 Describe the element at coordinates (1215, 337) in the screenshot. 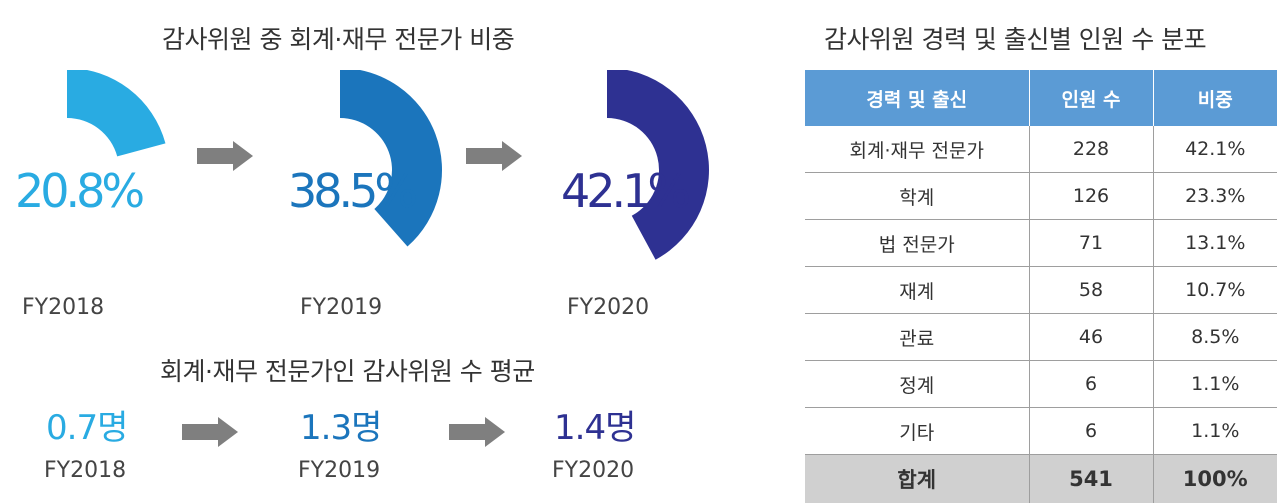

I see `table-cell: 8.5%` at that location.